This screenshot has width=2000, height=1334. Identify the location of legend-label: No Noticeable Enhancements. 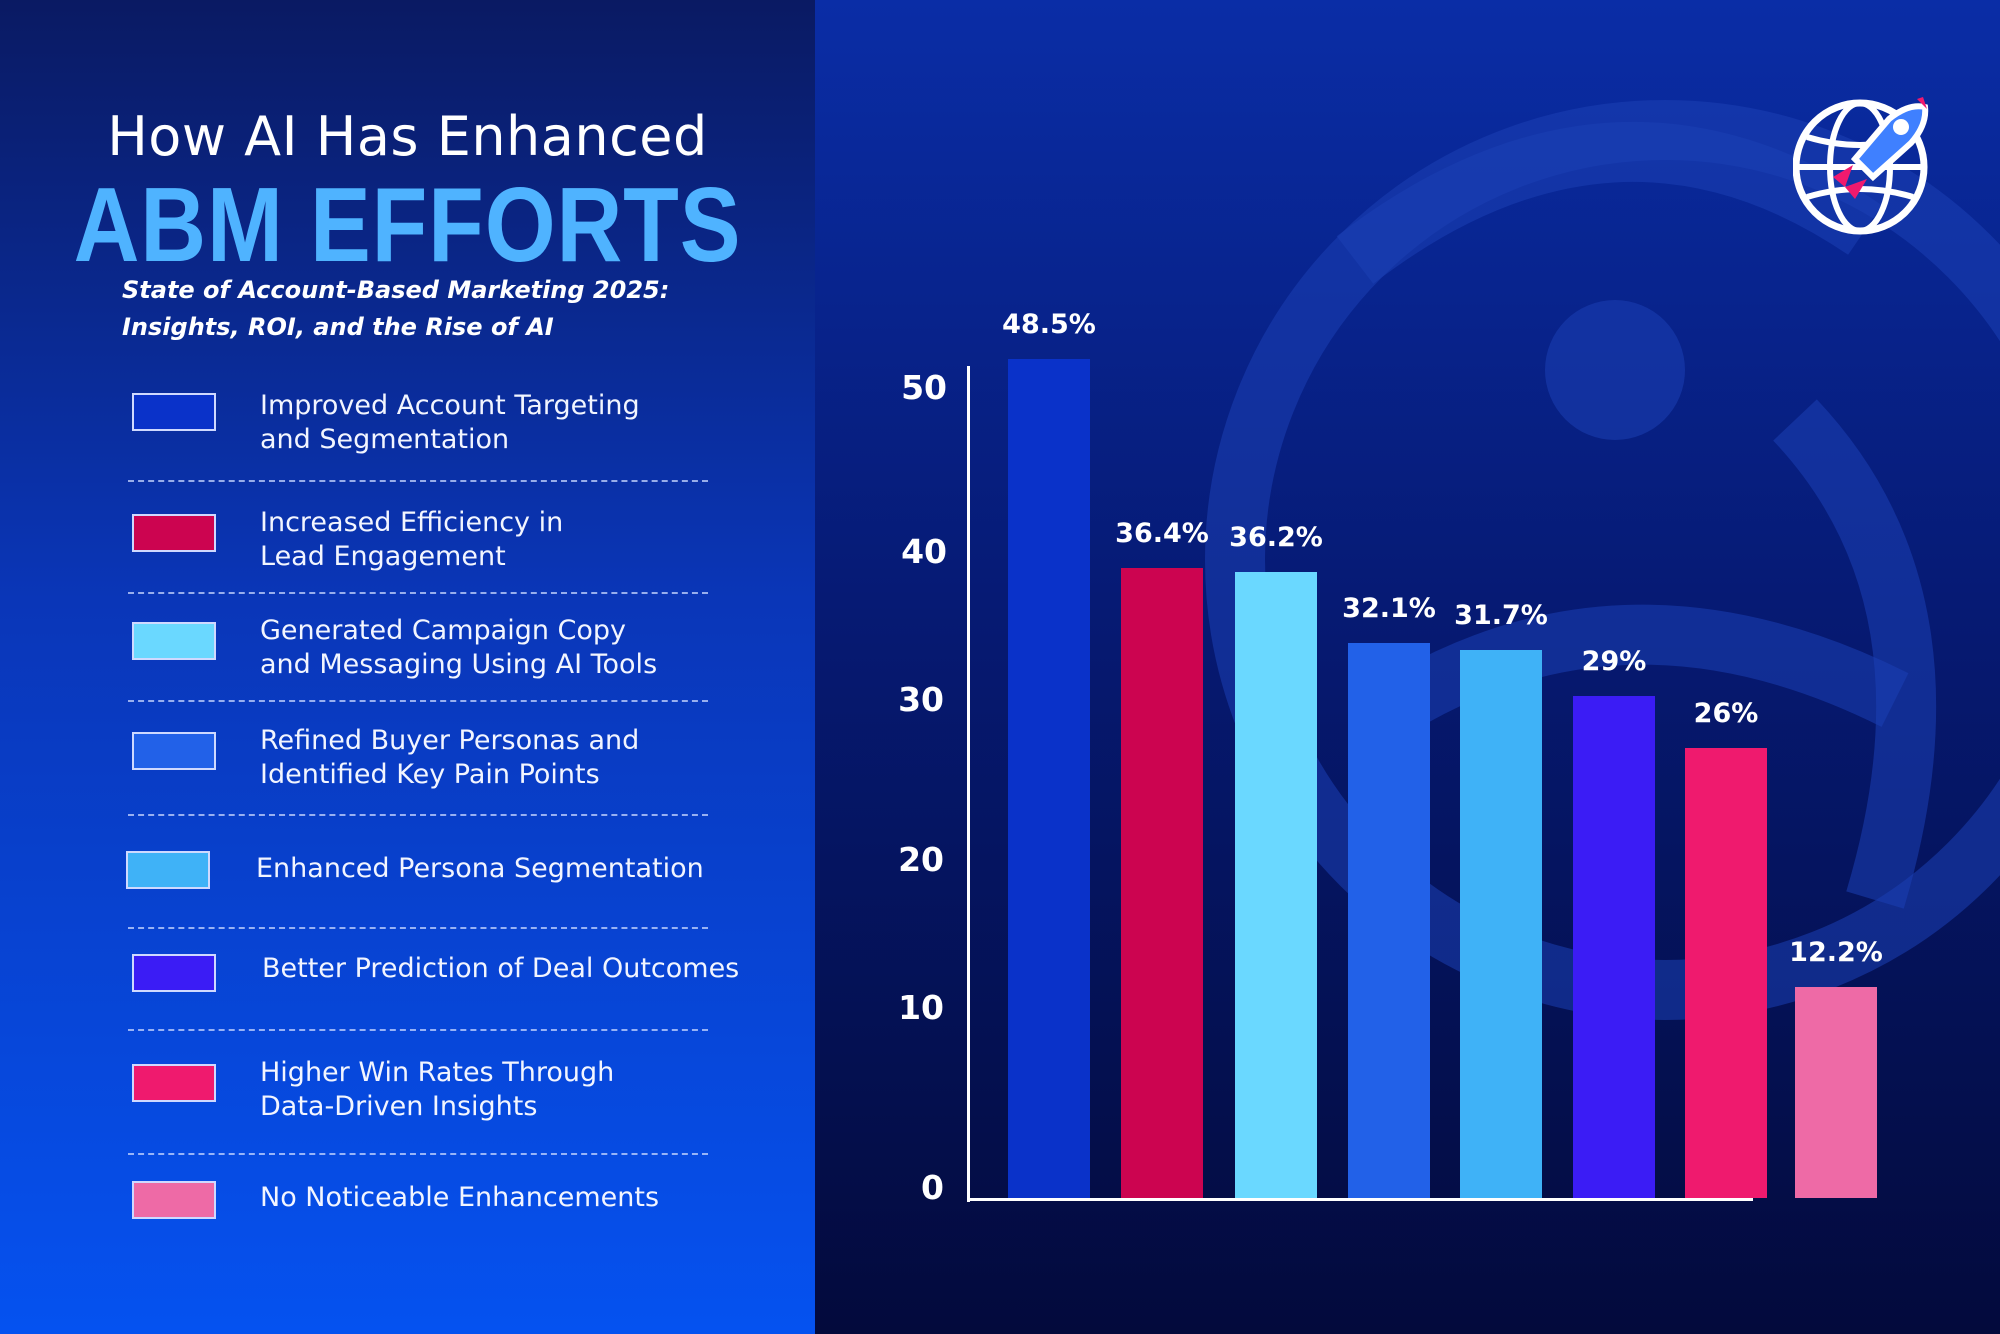
(459, 1198).